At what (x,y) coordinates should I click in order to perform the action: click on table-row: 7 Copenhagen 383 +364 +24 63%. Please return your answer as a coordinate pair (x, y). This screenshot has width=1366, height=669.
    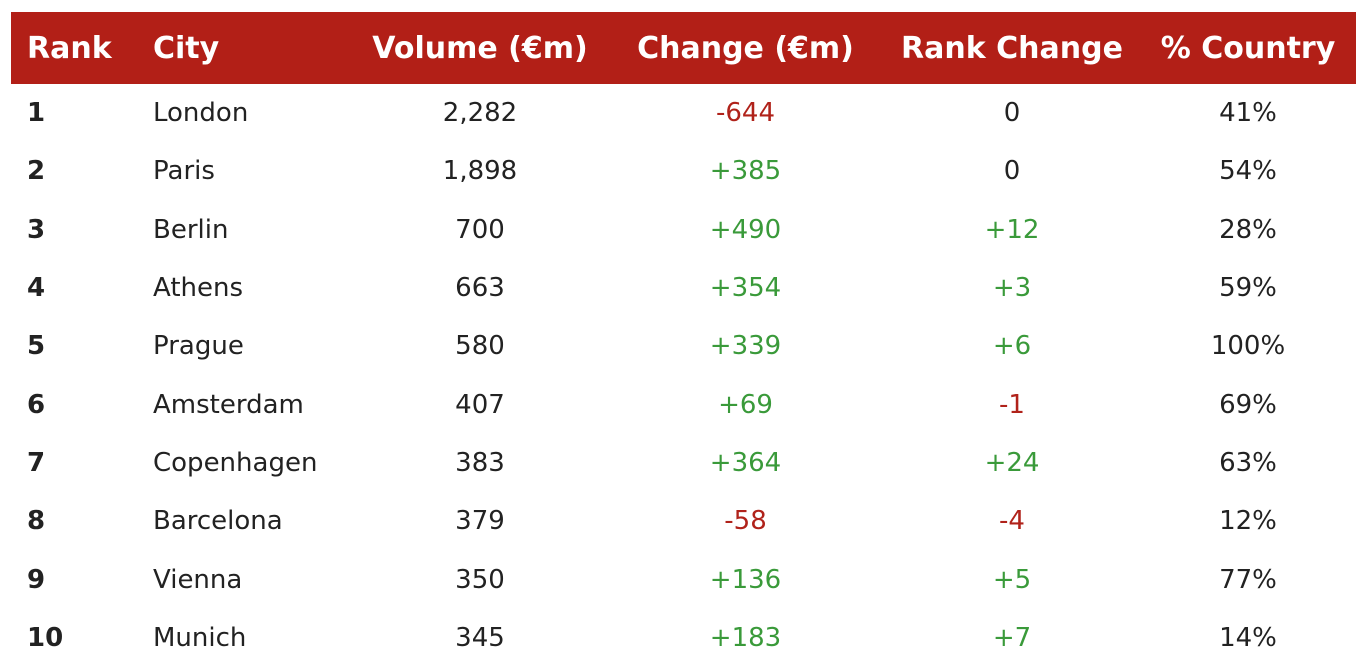
    Looking at the image, I should click on (683, 463).